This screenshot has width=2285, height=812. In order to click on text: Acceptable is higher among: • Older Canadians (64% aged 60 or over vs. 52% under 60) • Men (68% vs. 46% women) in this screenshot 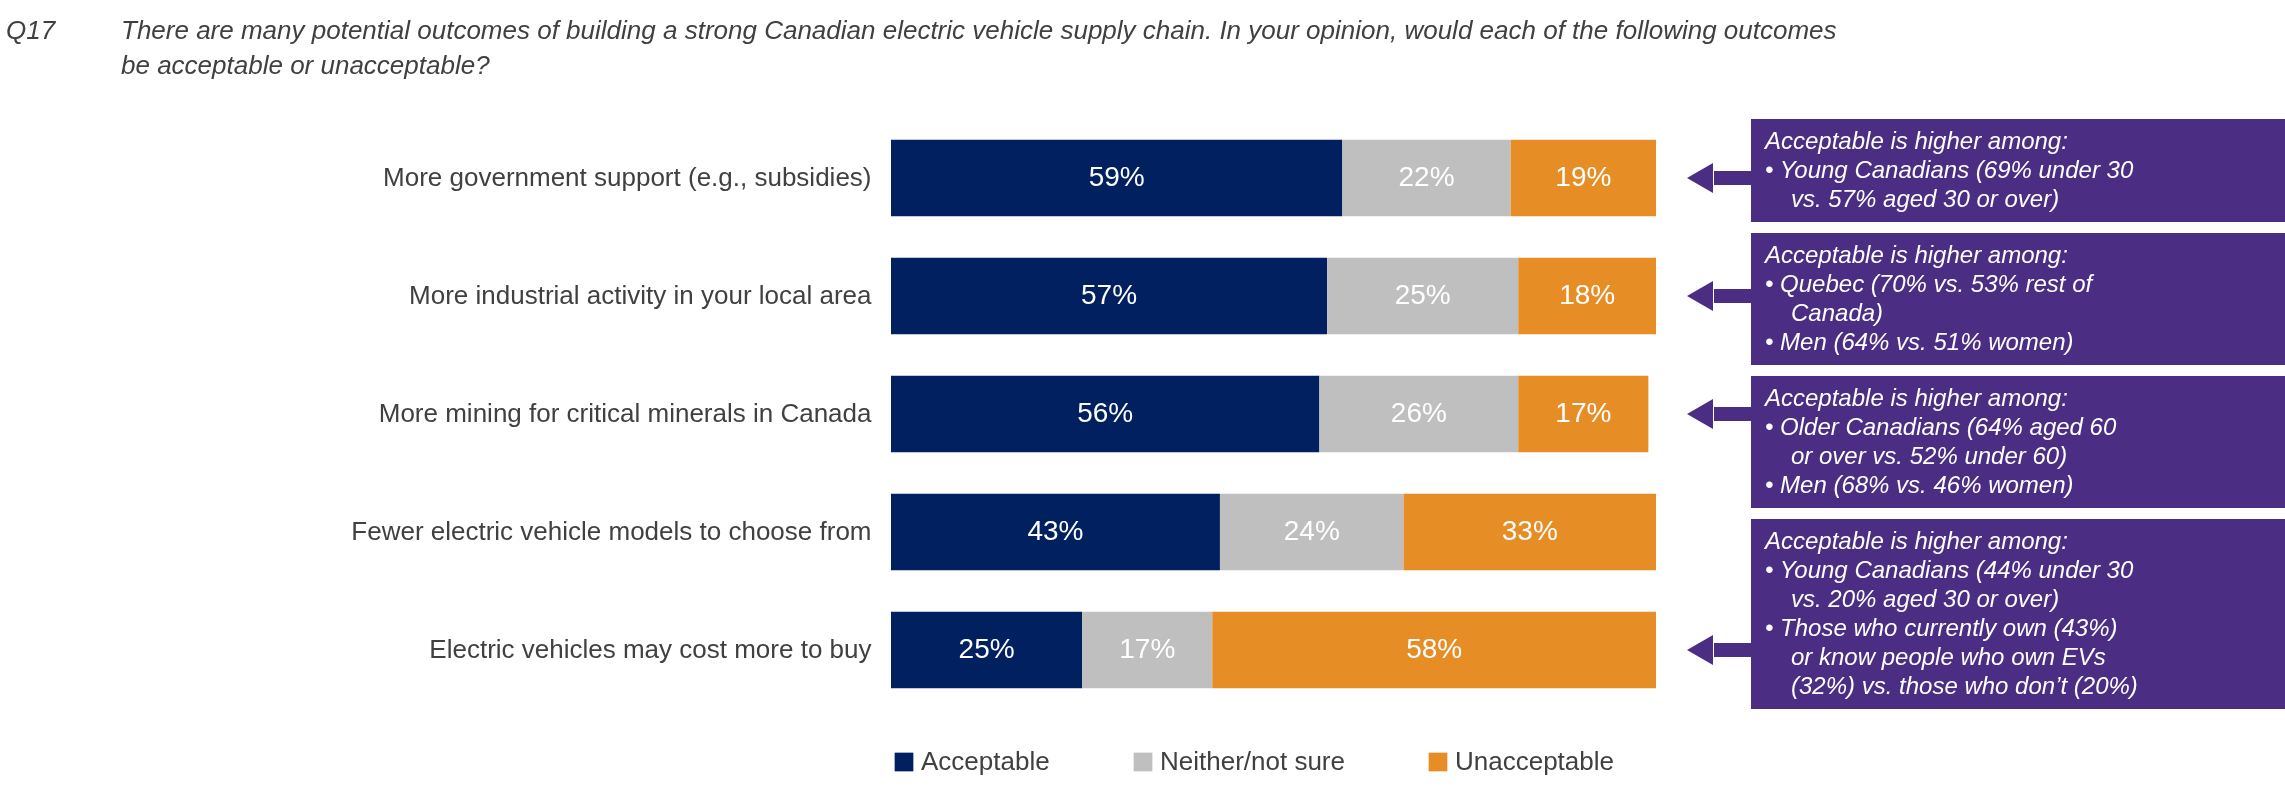, I will do `click(1940, 440)`.